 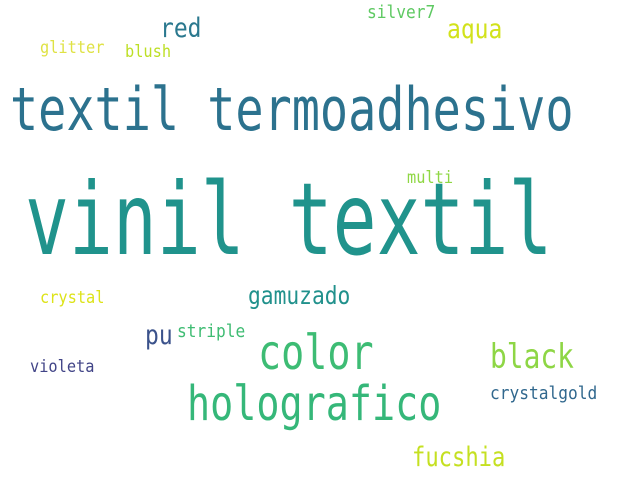 What do you see at coordinates (299, 295) in the screenshot?
I see `word-gamuzado: gamuzado` at bounding box center [299, 295].